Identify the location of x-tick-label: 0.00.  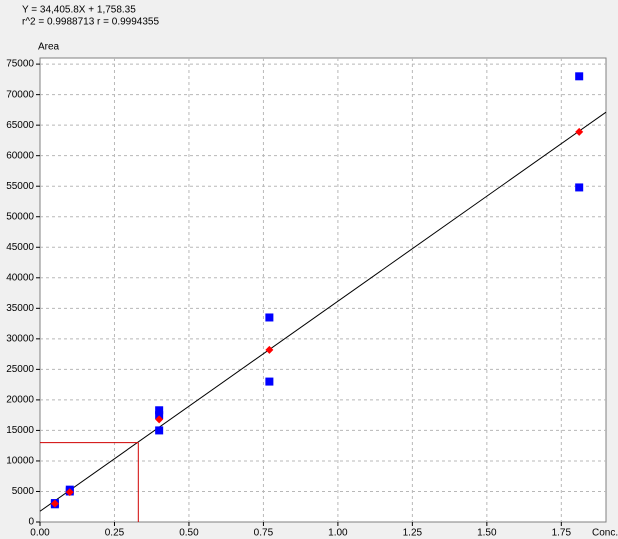
(40, 533).